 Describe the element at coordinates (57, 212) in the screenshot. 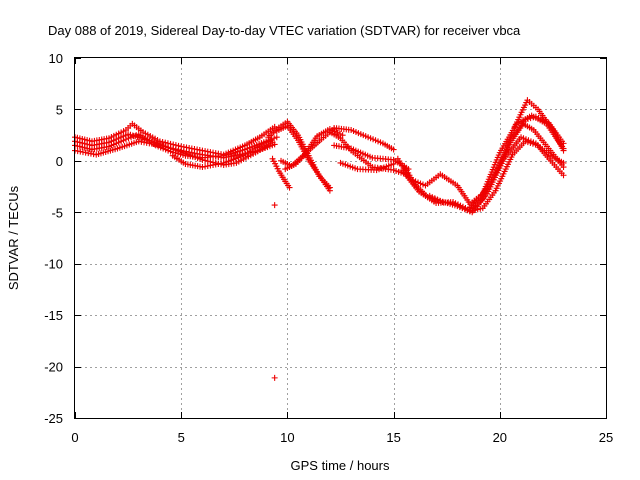

I see `y-tick-label: -5` at that location.